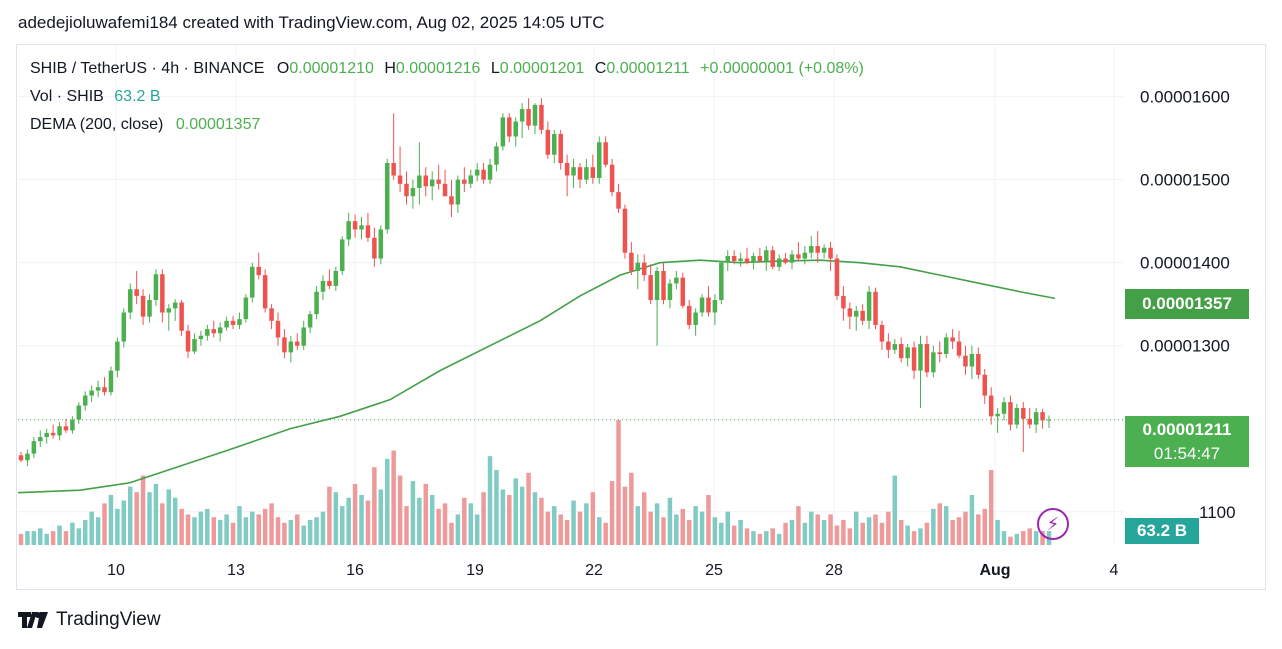 This screenshot has height=649, width=1282. What do you see at coordinates (95, 97) in the screenshot?
I see `legend-volume-row: Vol · SHIB 63.2 B` at bounding box center [95, 97].